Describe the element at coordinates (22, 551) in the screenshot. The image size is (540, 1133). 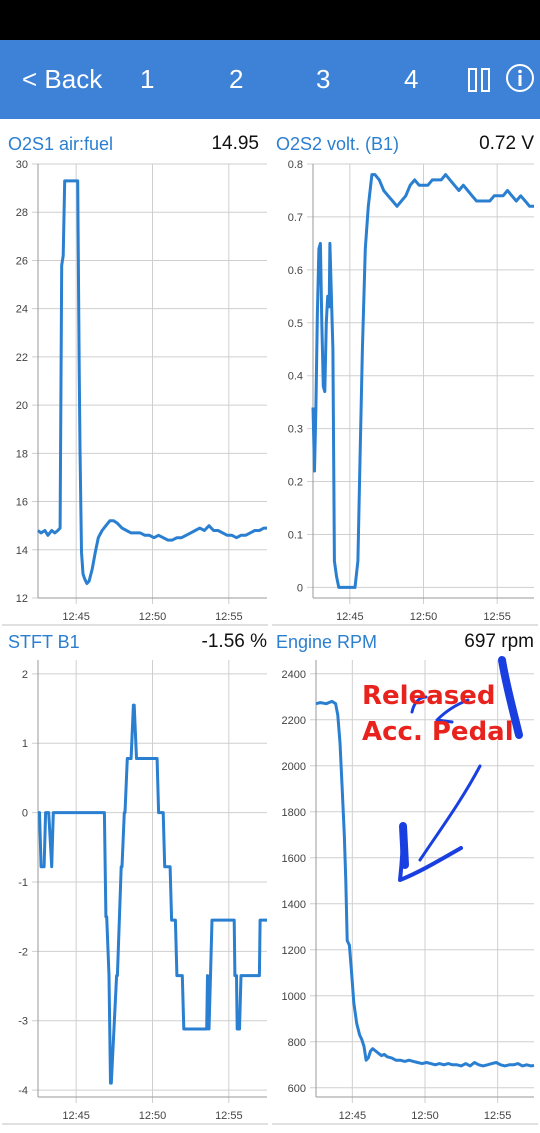
I see `y-tick-label: 14` at that location.